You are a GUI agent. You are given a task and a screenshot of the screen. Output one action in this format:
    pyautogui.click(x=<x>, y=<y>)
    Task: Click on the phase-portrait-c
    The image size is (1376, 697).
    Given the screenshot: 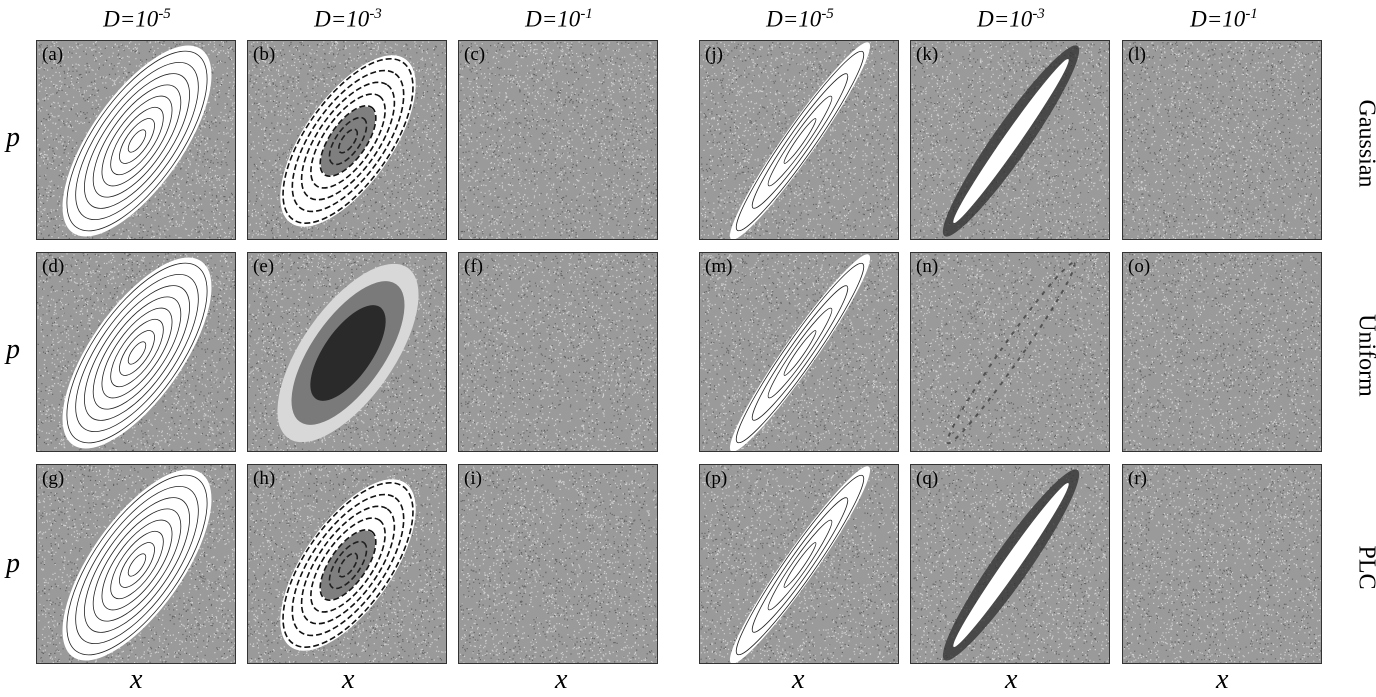 What is the action you would take?
    pyautogui.click(x=558, y=140)
    